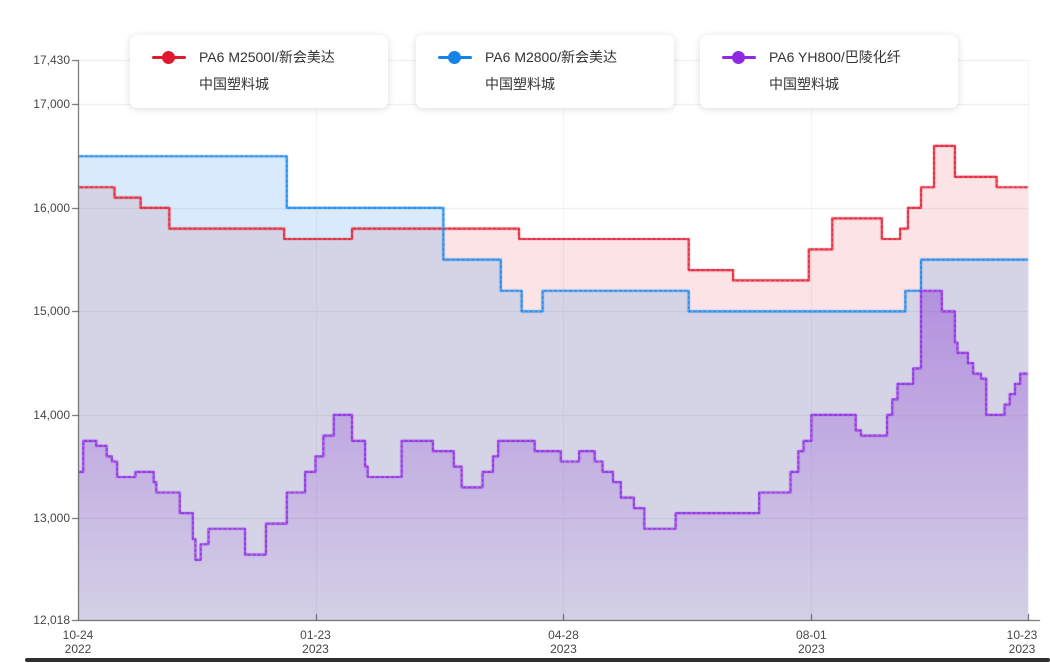  Describe the element at coordinates (1022, 642) in the screenshot. I see `x-axis-tick-label: 10-23 2023` at that location.